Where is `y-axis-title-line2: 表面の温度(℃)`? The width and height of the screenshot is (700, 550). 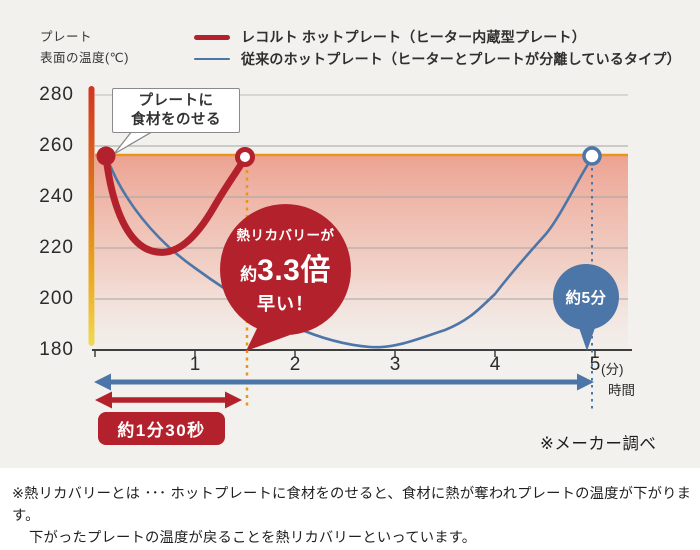
y-axis-title-line2: 表面の温度(℃) is located at coordinates (84, 57).